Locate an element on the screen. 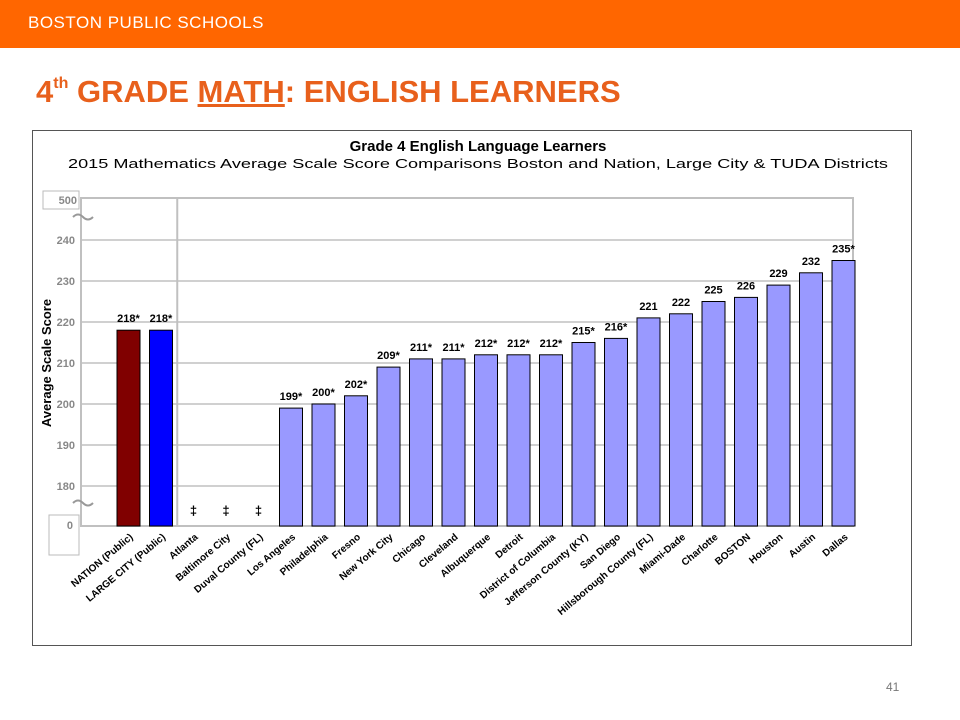 The height and width of the screenshot is (720, 960). chart-title: Grade 4 English Language Learners is located at coordinates (478, 146).